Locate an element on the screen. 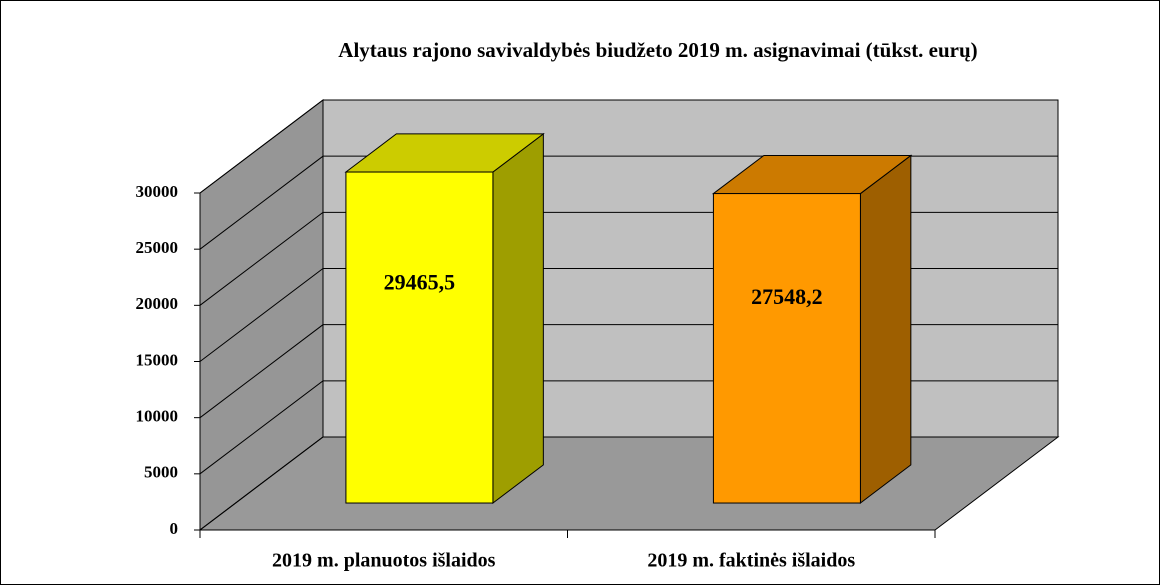 This screenshot has width=1160, height=585. y-tick-label: 5000 is located at coordinates (161, 472).